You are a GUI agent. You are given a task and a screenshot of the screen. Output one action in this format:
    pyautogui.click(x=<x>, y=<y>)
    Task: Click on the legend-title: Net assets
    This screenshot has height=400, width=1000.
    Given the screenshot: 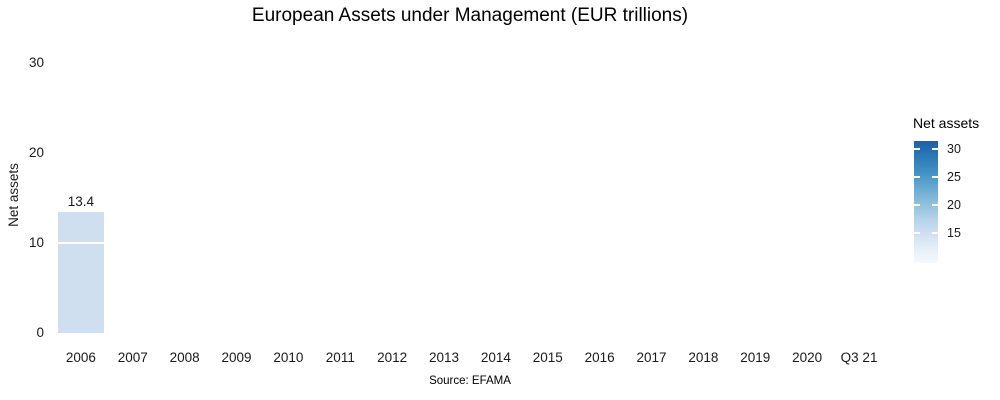 What is the action you would take?
    pyautogui.click(x=946, y=123)
    